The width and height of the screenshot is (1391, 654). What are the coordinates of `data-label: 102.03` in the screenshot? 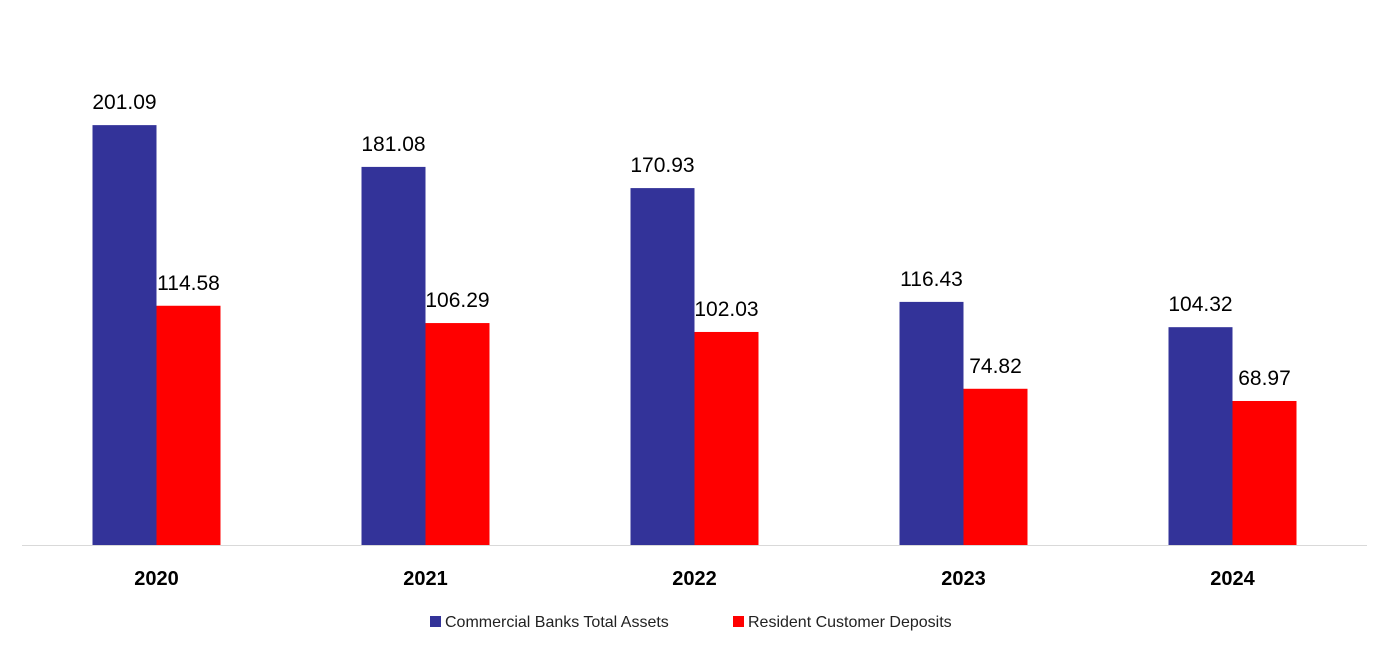 It's located at (726, 309).